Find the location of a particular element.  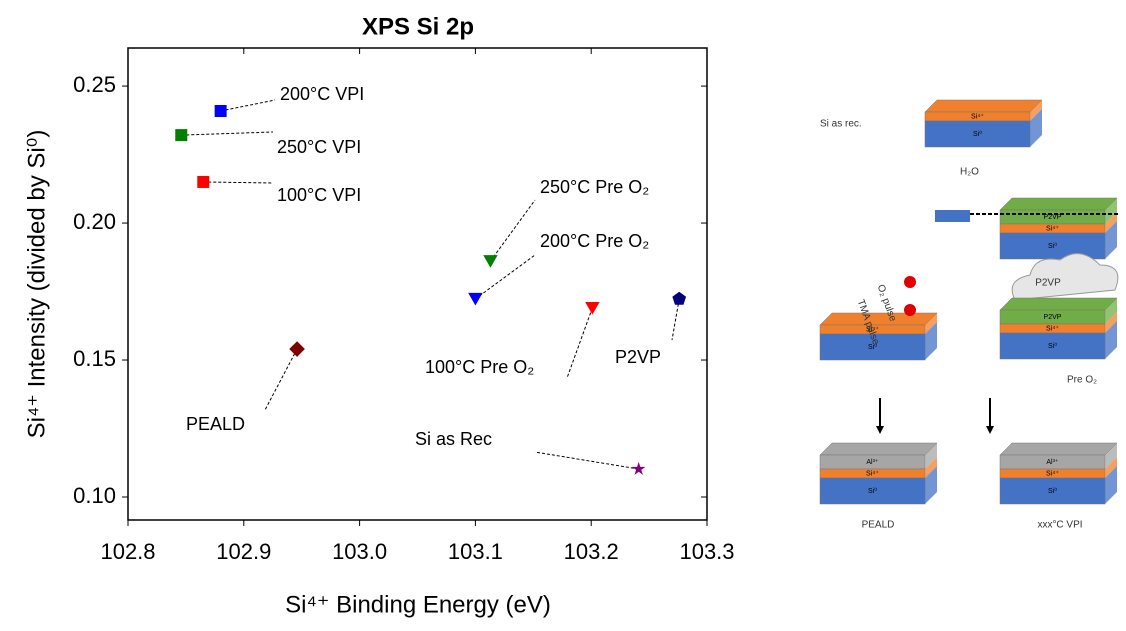

y-tick-label: 0.10 is located at coordinates (94, 495).